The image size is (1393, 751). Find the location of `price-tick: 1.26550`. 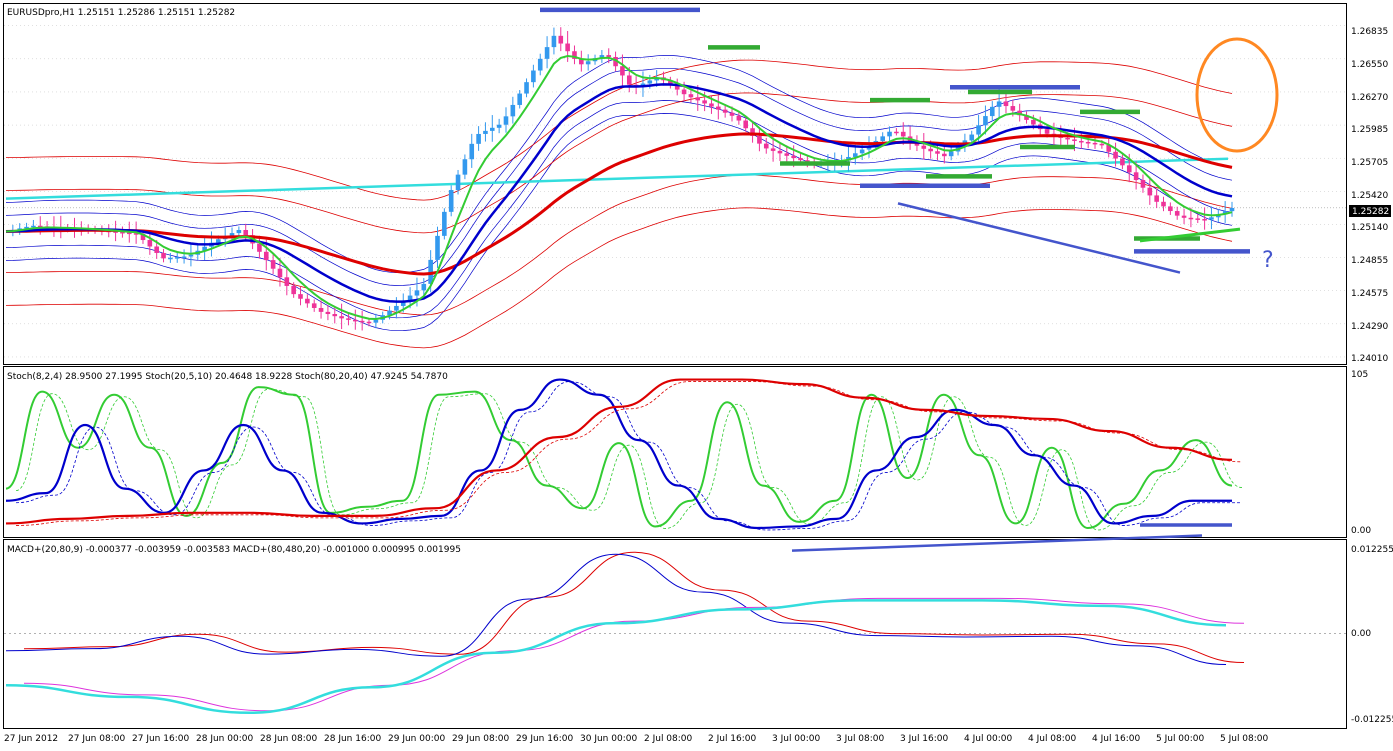

price-tick: 1.26550 is located at coordinates (1369, 65).